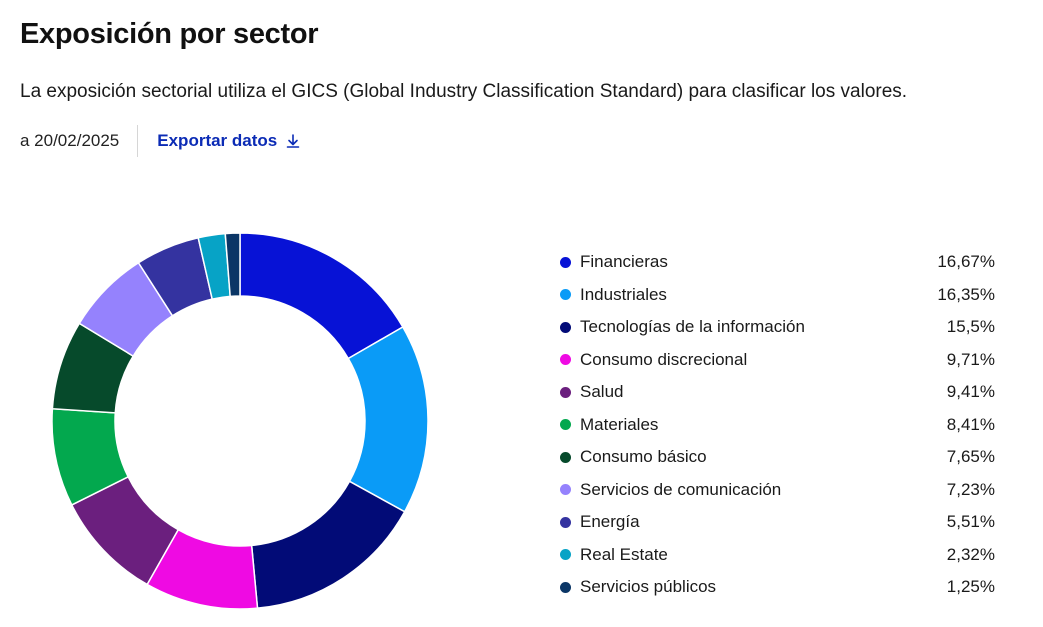  What do you see at coordinates (681, 489) in the screenshot?
I see `legend-label: Servicios de comunicación` at bounding box center [681, 489].